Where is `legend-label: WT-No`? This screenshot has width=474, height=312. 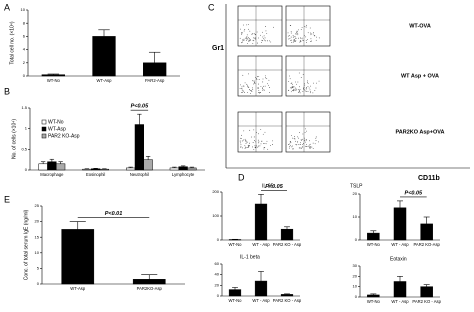 legend-label: WT-No is located at coordinates (56, 122).